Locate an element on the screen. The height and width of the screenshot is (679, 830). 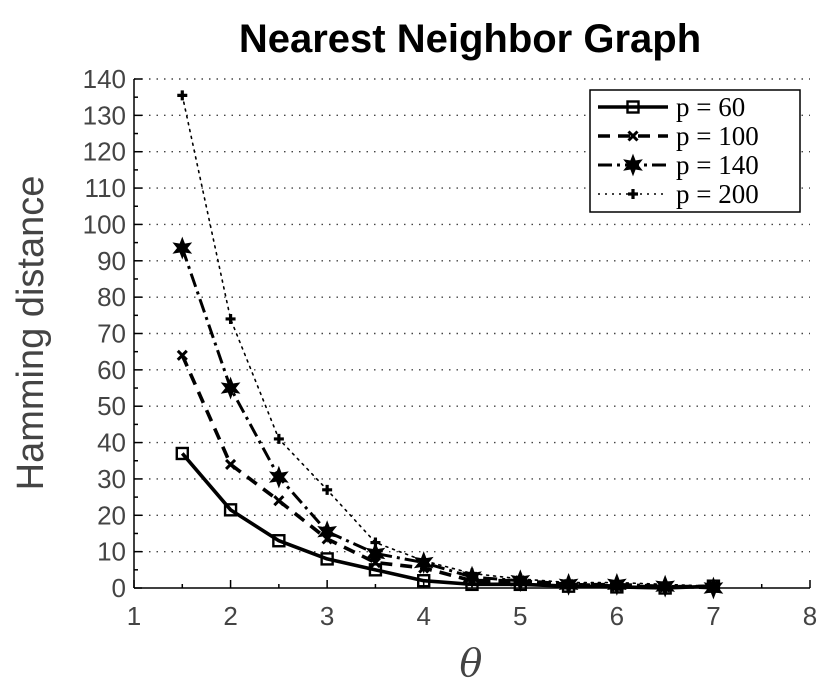
series-line is located at coordinates (447, 521).